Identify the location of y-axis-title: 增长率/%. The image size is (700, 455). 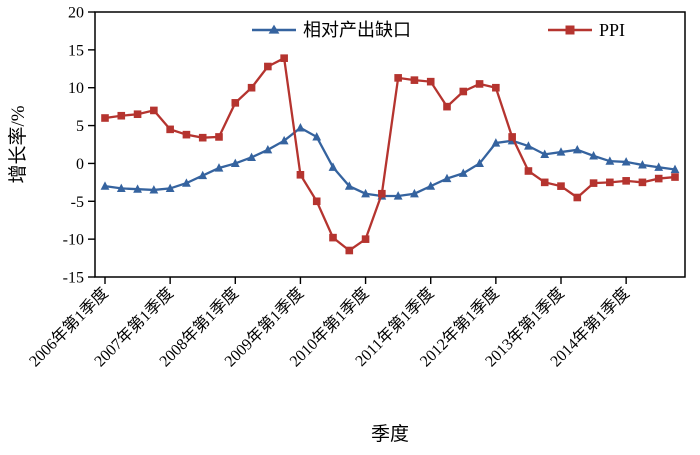
(18, 144).